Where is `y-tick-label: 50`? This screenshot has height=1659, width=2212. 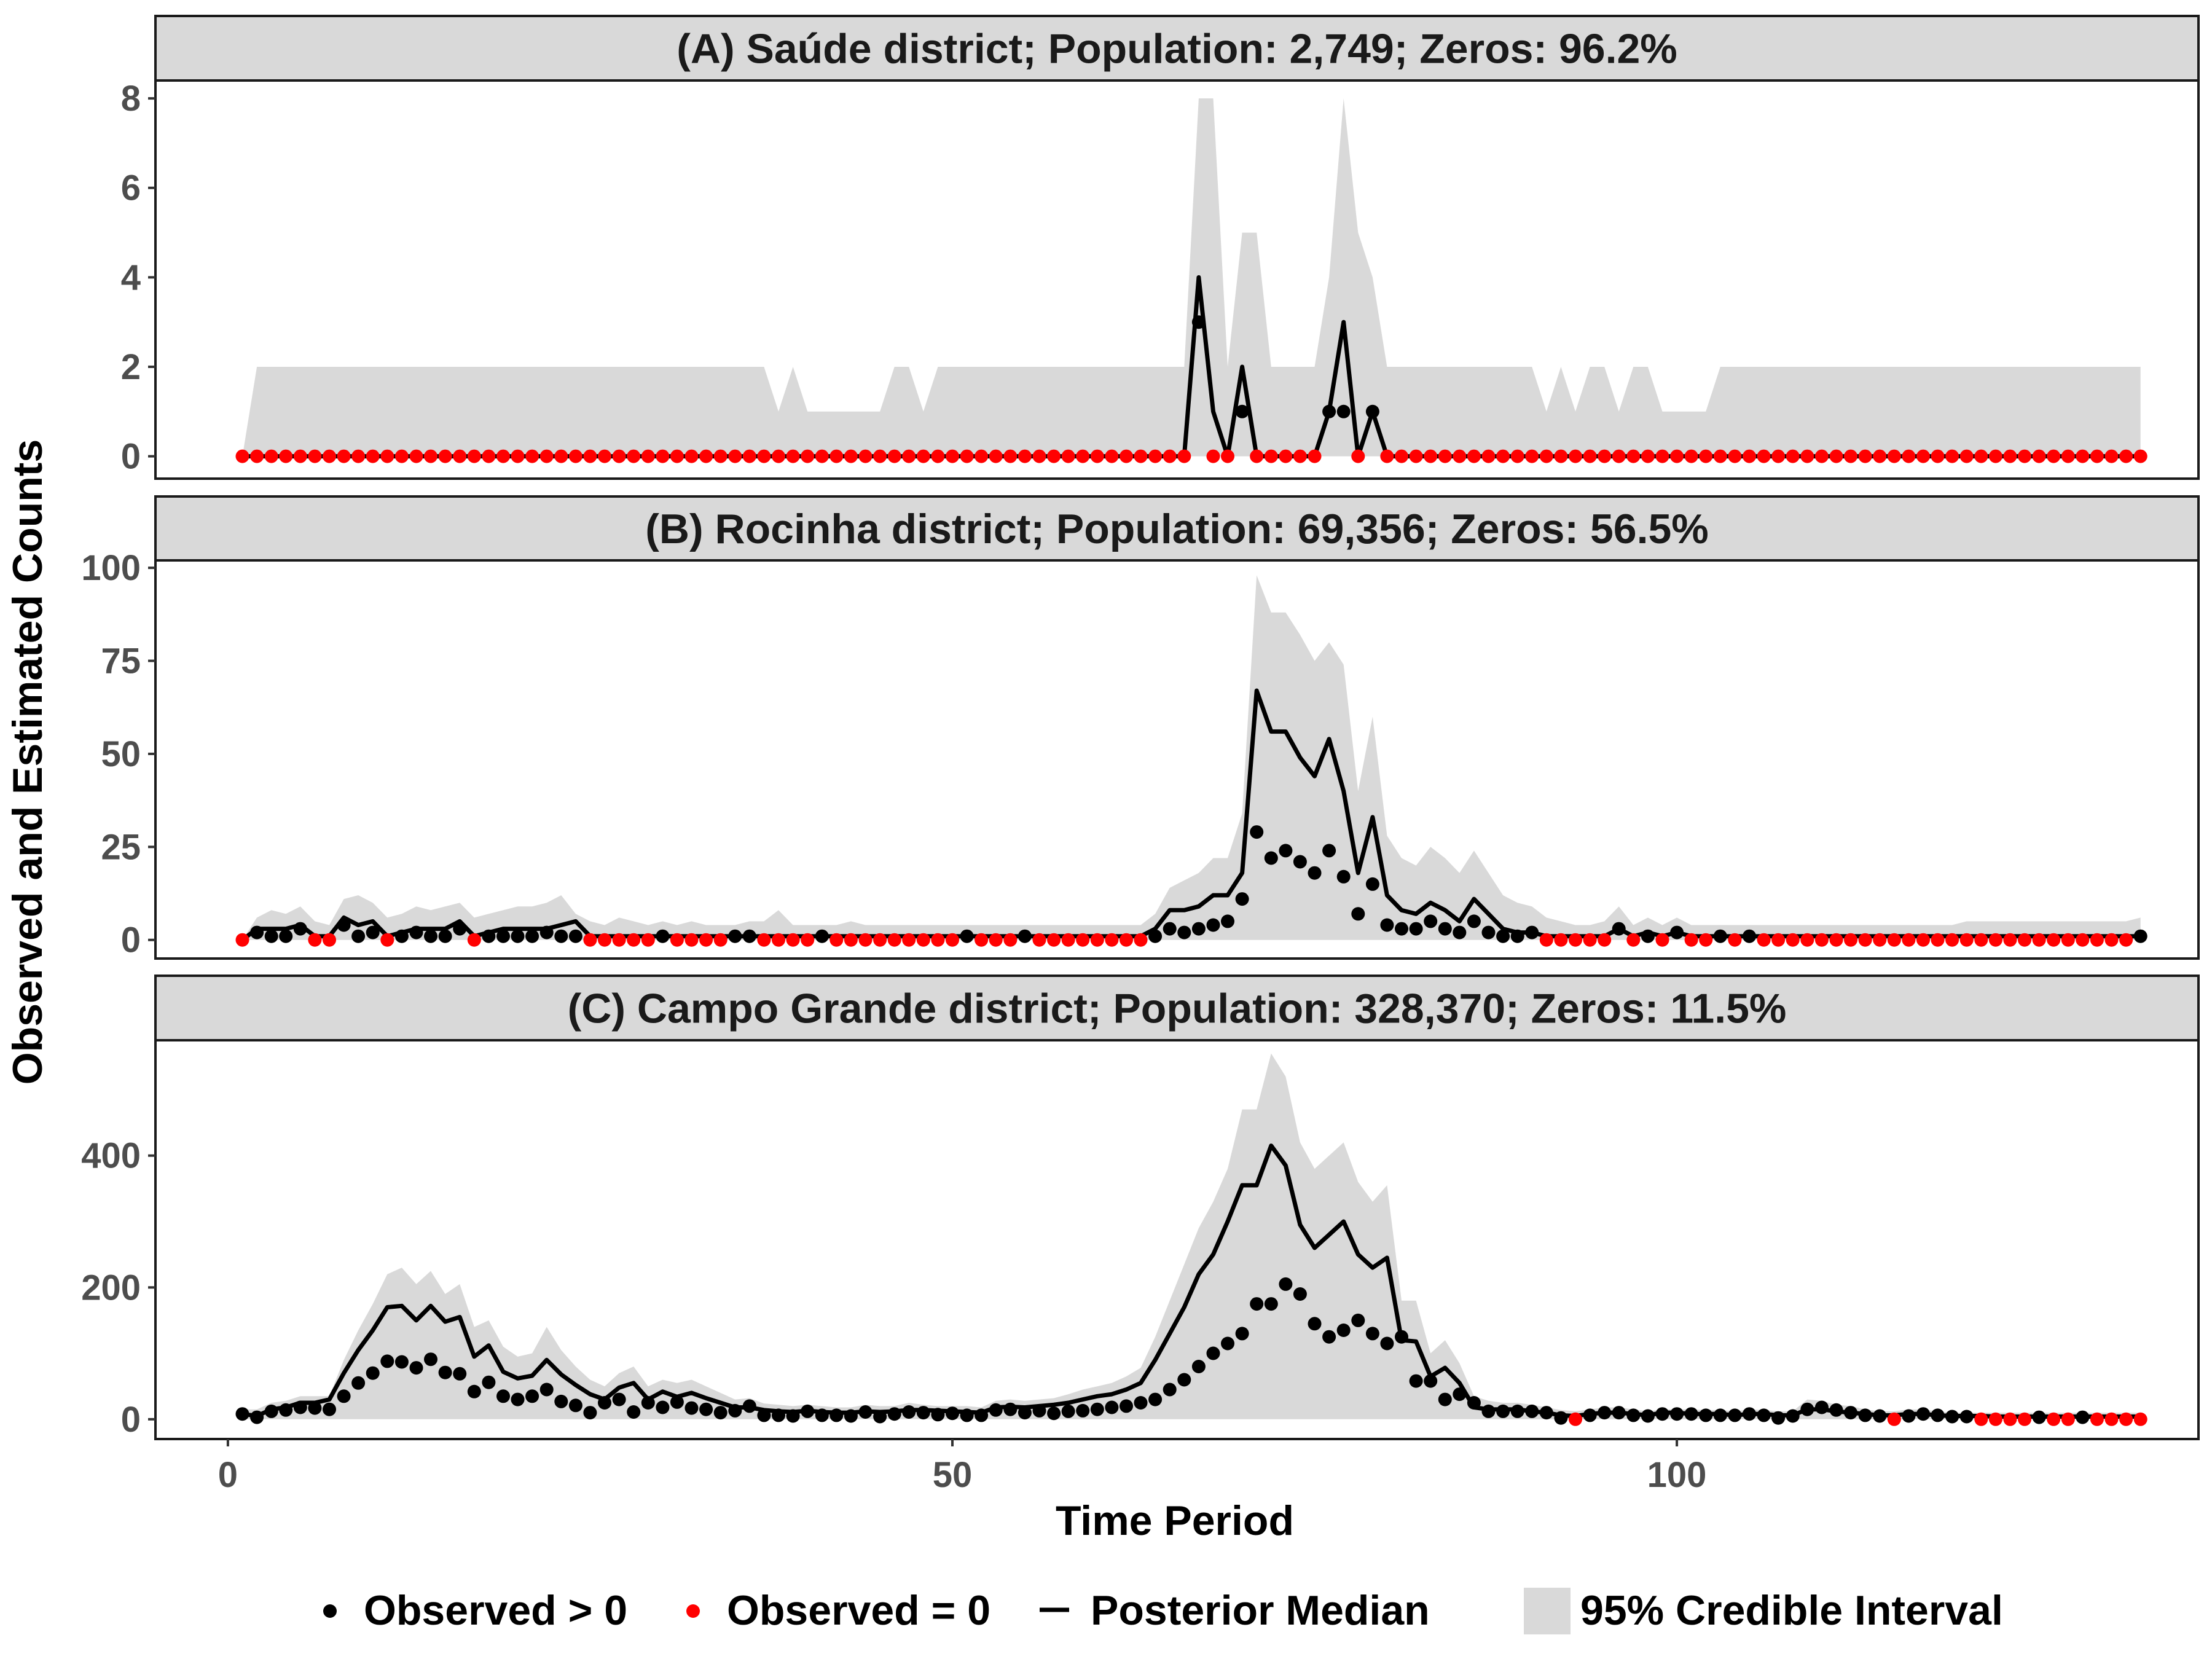
y-tick-label: 50 is located at coordinates (121, 754).